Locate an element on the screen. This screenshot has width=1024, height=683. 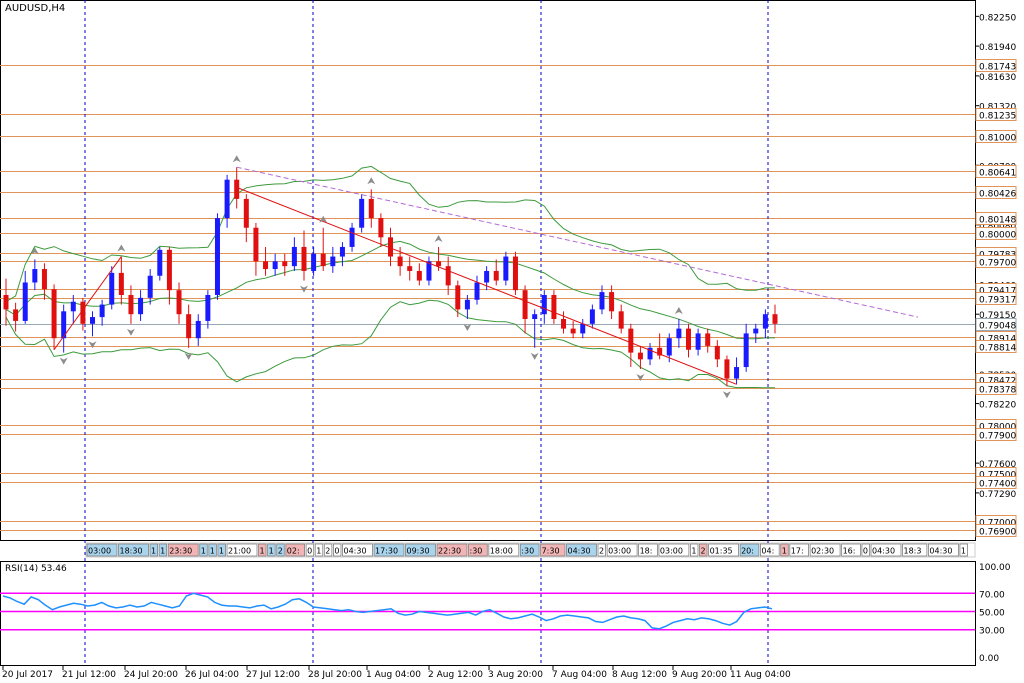
time-tick-label: 7 Aug 04:00 is located at coordinates (579, 675).